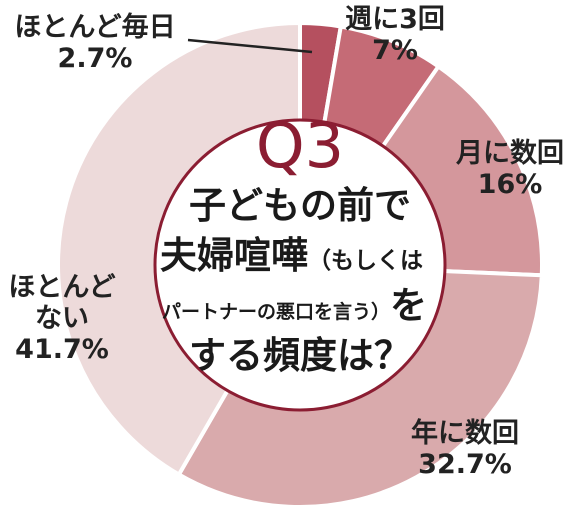  What do you see at coordinates (95, 59) in the screenshot?
I see `label-text: 2.7%` at bounding box center [95, 59].